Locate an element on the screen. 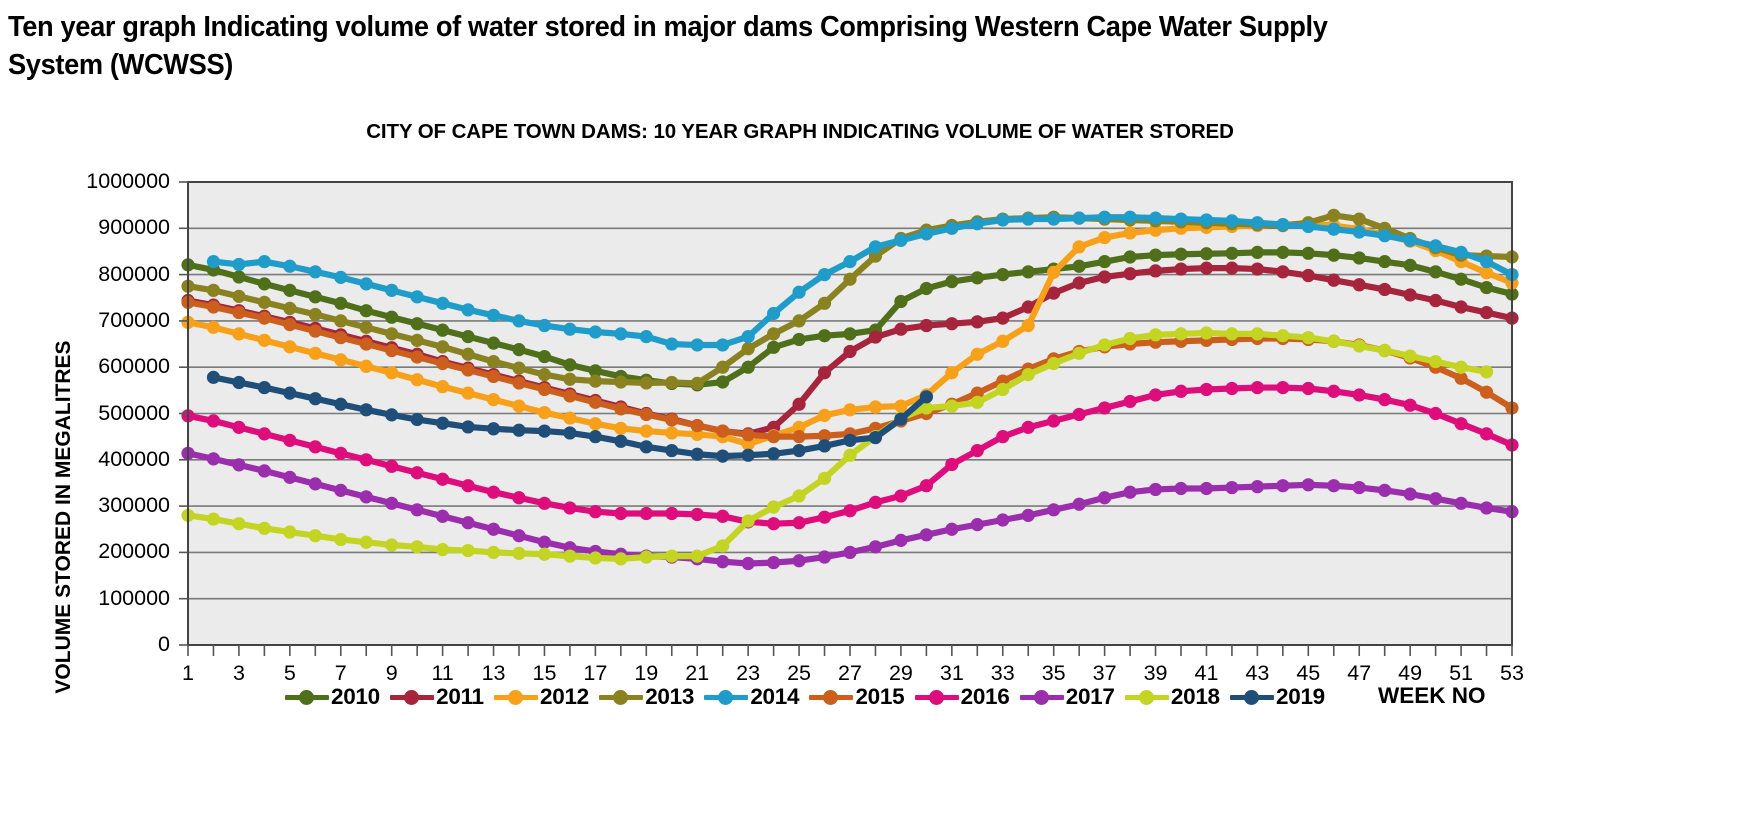 The height and width of the screenshot is (828, 1745). legend-item-2015: 2015 is located at coordinates (857, 697).